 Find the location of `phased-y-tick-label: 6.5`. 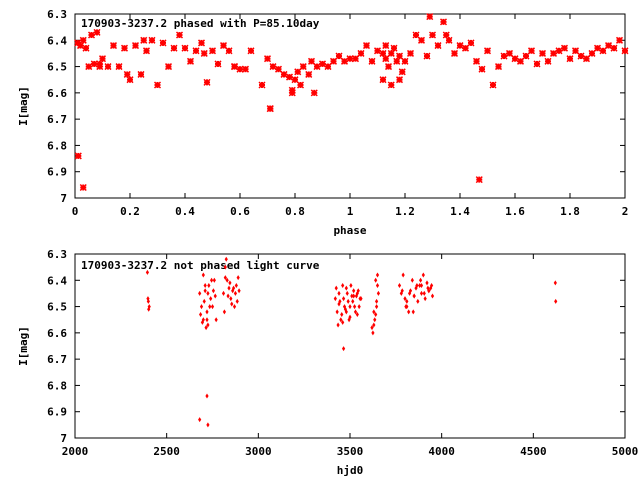

phased-y-tick-label: 6.5 is located at coordinates (57, 67).